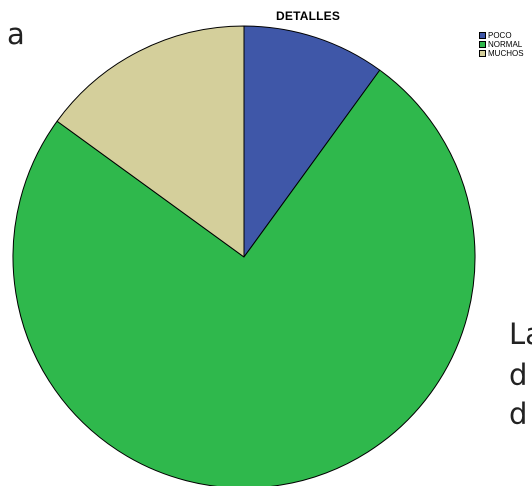 The width and height of the screenshot is (532, 486). I want to click on pie-slice-poco, so click(312, 141).